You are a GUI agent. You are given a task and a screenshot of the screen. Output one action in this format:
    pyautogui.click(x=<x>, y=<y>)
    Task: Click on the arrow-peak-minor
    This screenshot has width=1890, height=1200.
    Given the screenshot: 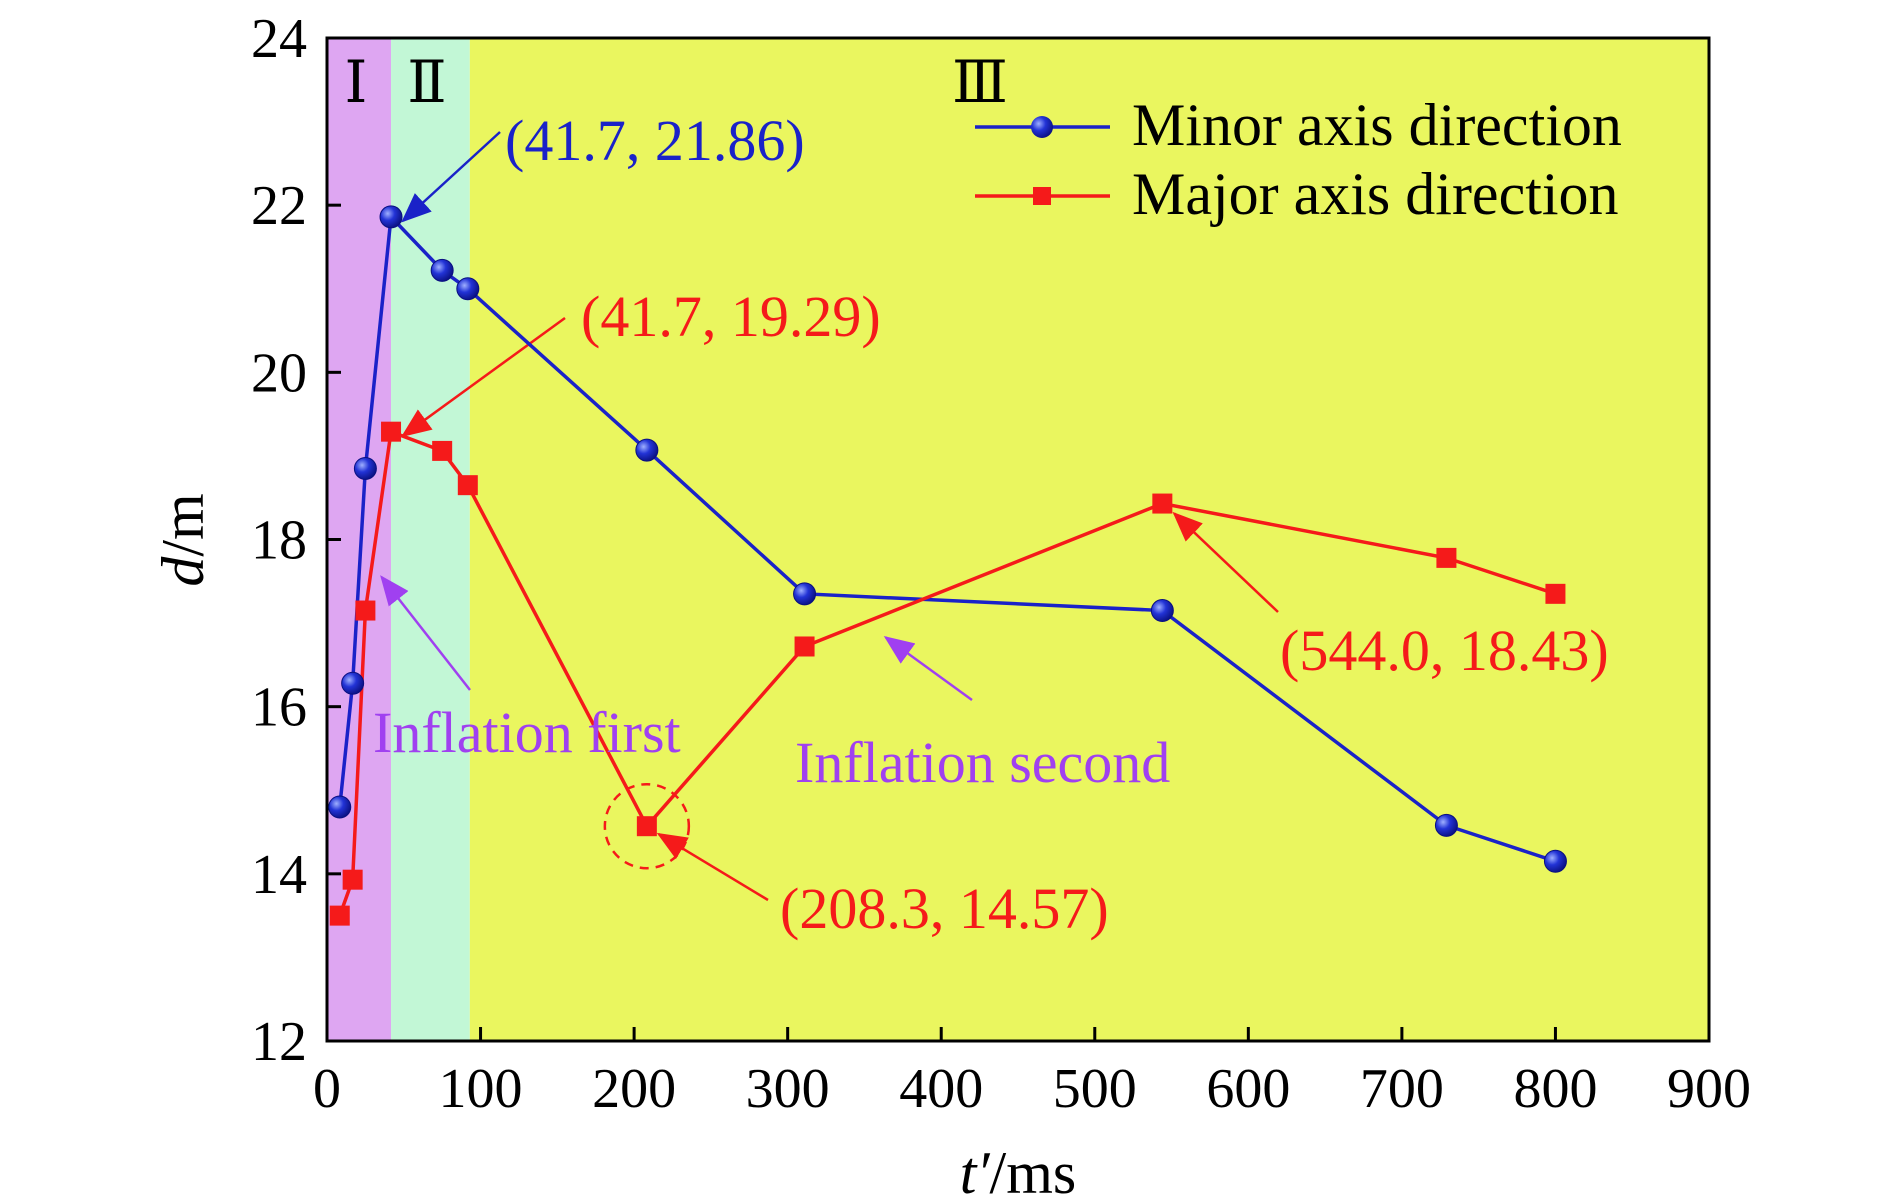 What is the action you would take?
    pyautogui.click(x=451, y=177)
    